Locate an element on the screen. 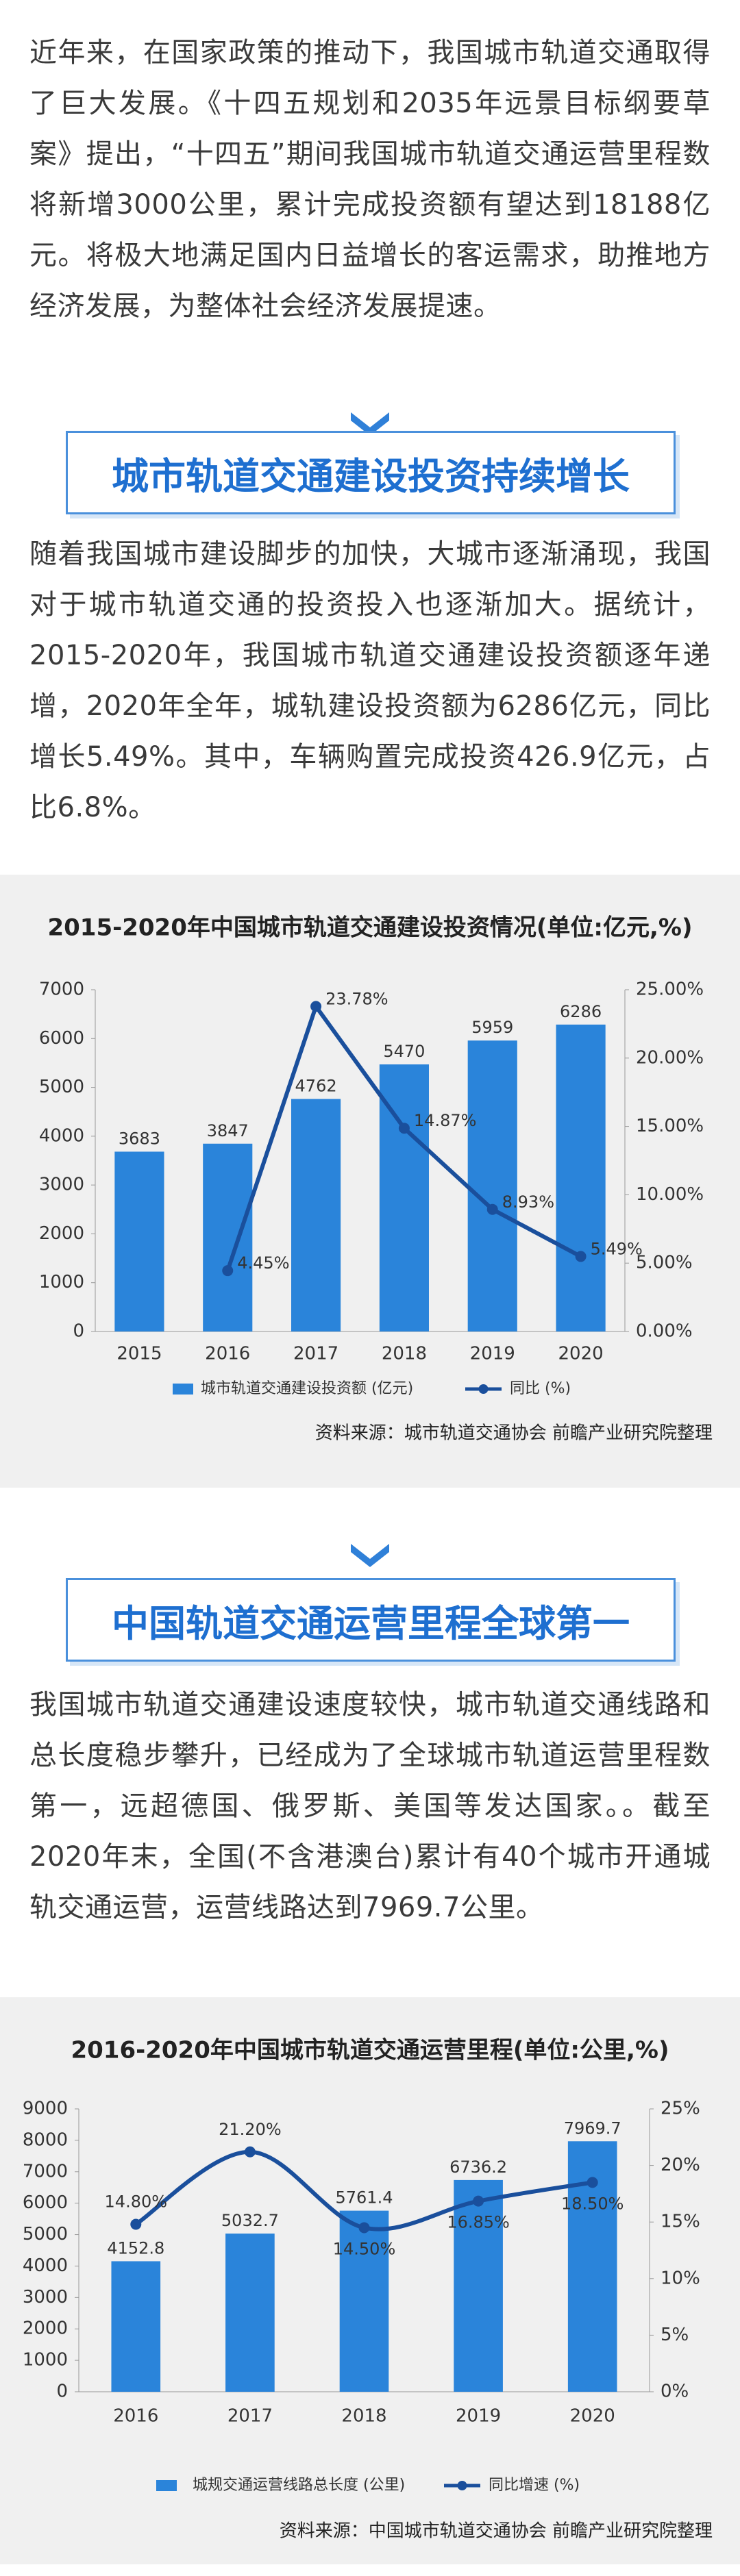 Image resolution: width=740 pixels, height=2576 pixels. x-tick-label: 2015 is located at coordinates (139, 1354).